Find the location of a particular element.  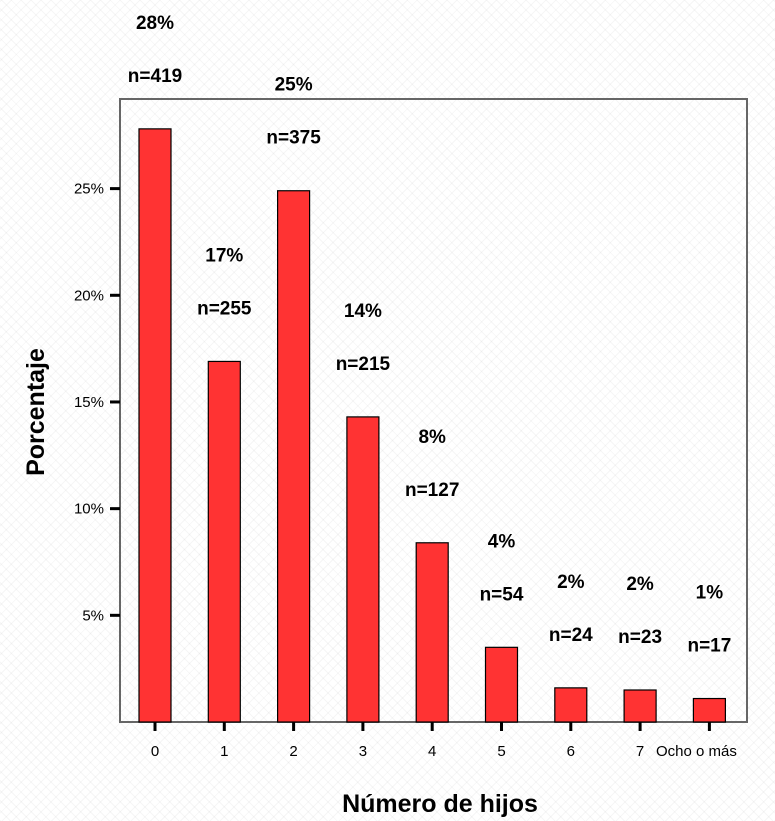

bar-count-label: n=255 is located at coordinates (224, 308).